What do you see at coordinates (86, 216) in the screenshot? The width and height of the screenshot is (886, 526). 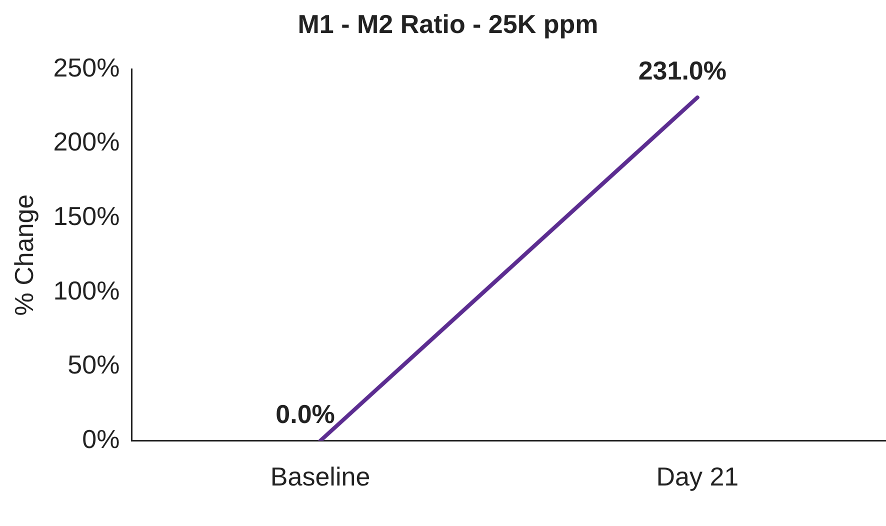 I see `y-tick-label: 150%` at bounding box center [86, 216].